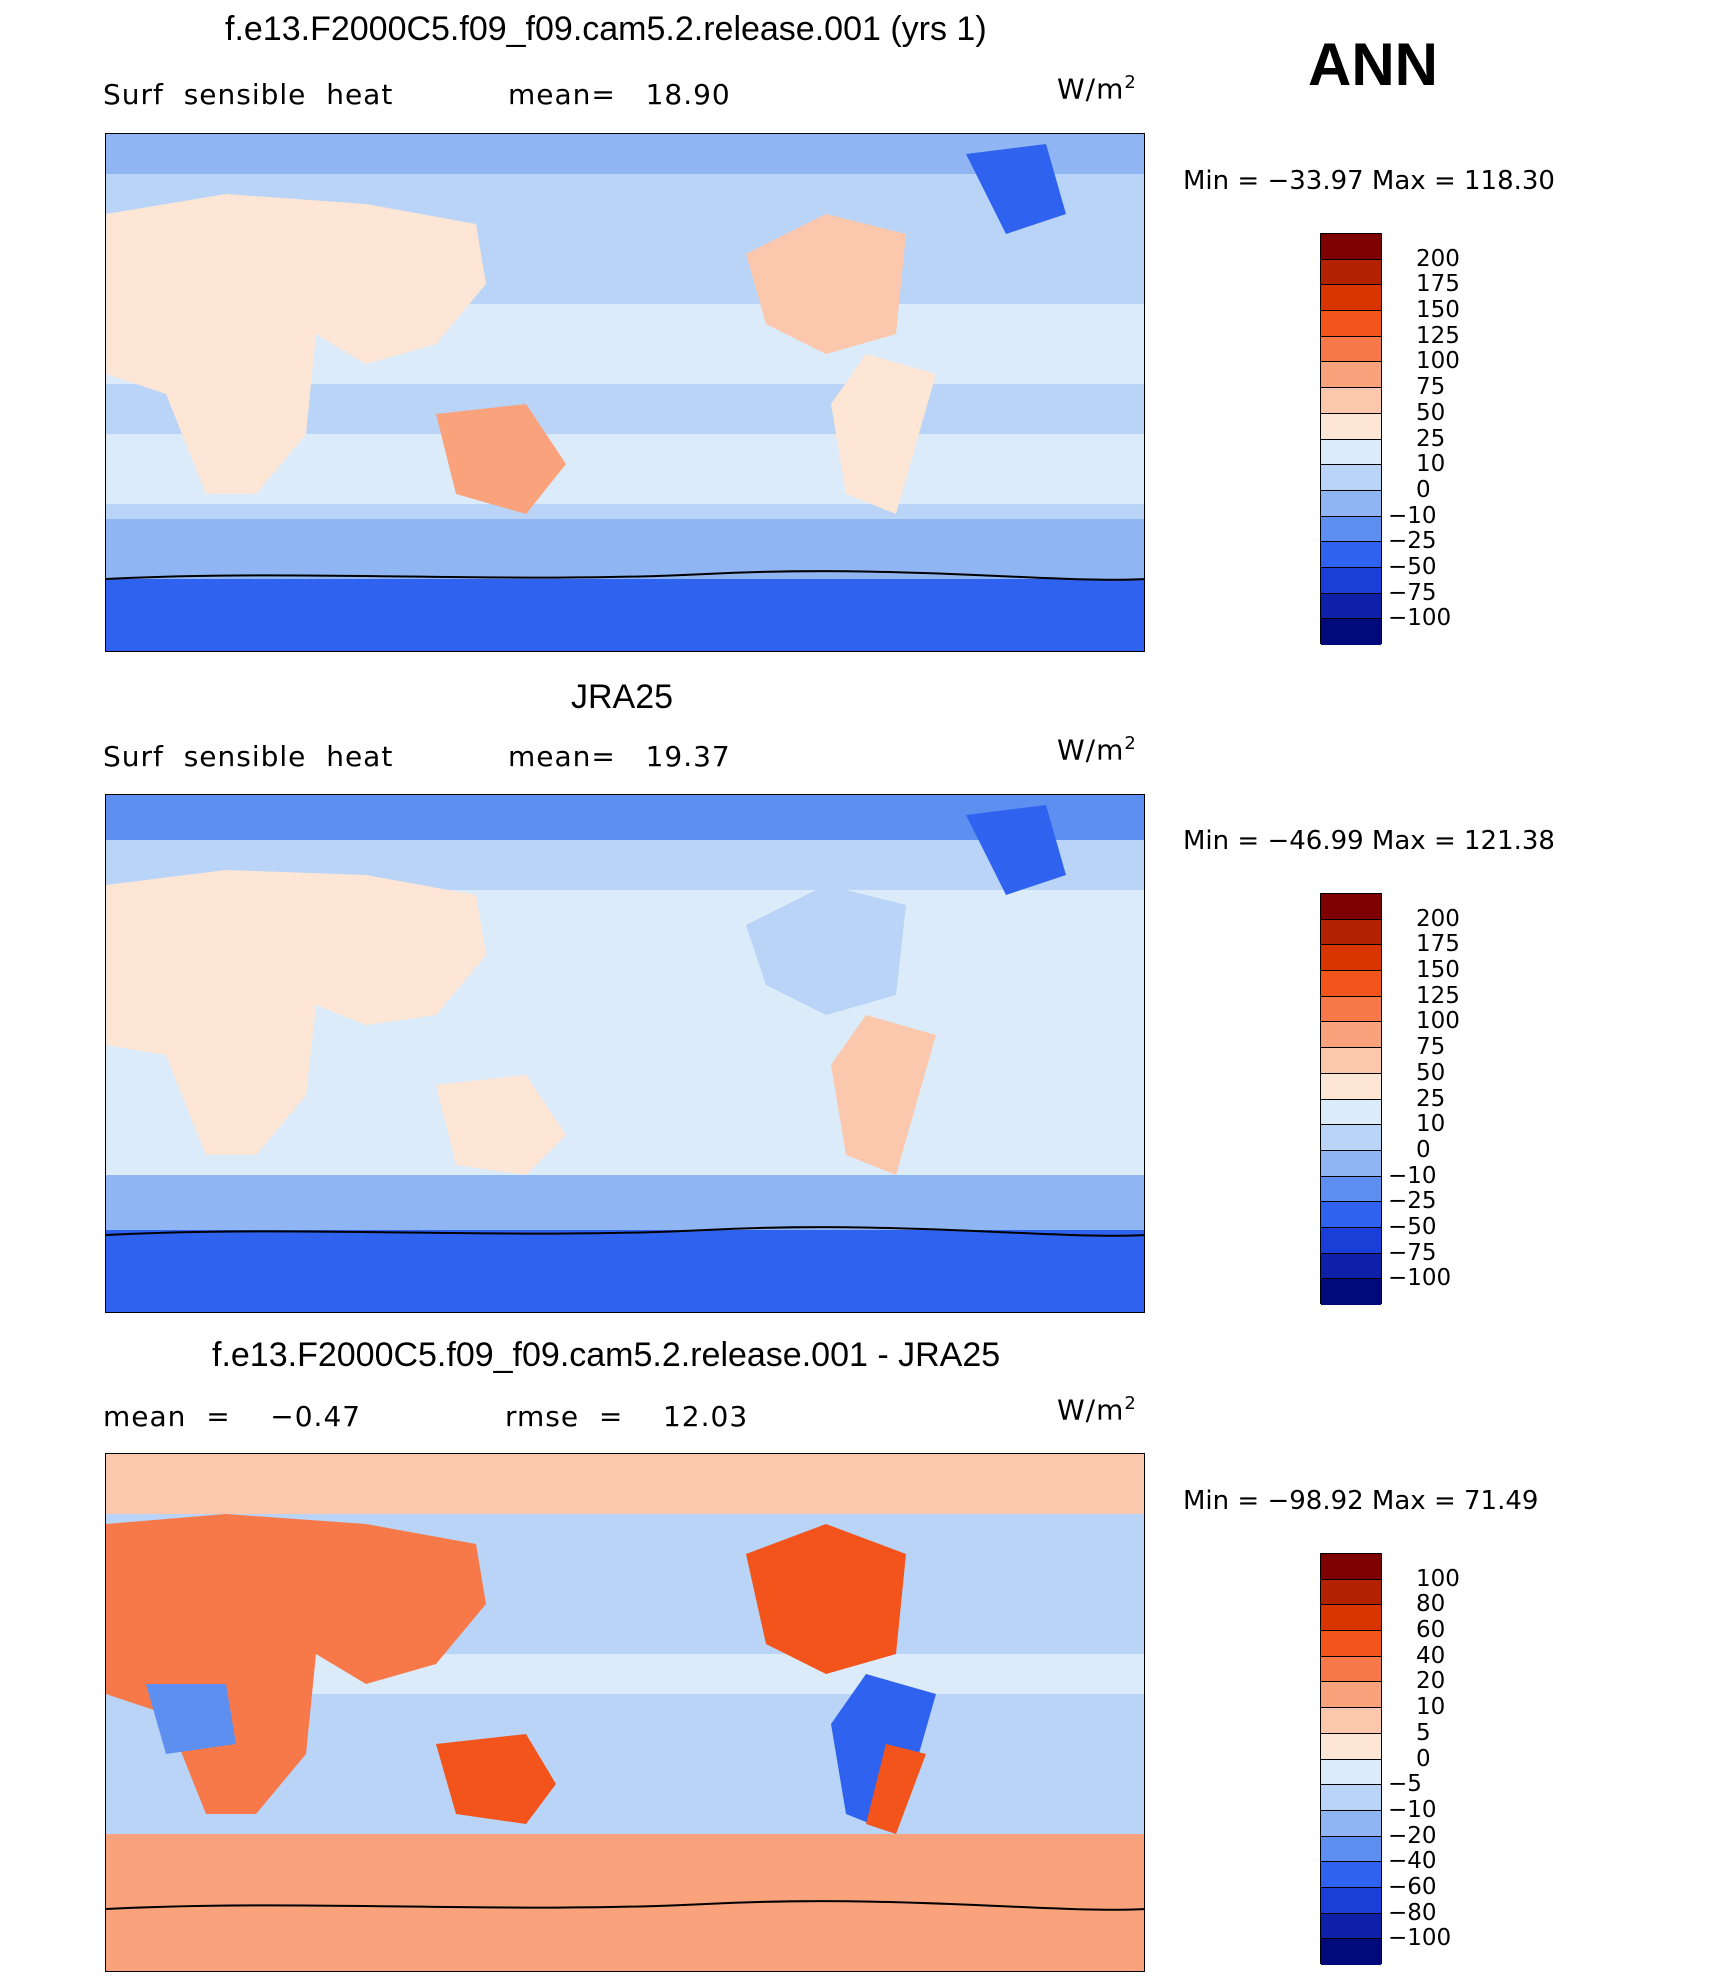 This screenshot has width=1710, height=1979. What do you see at coordinates (232, 1416) in the screenshot?
I see `panel3-mean-label: mean = −0.47` at bounding box center [232, 1416].